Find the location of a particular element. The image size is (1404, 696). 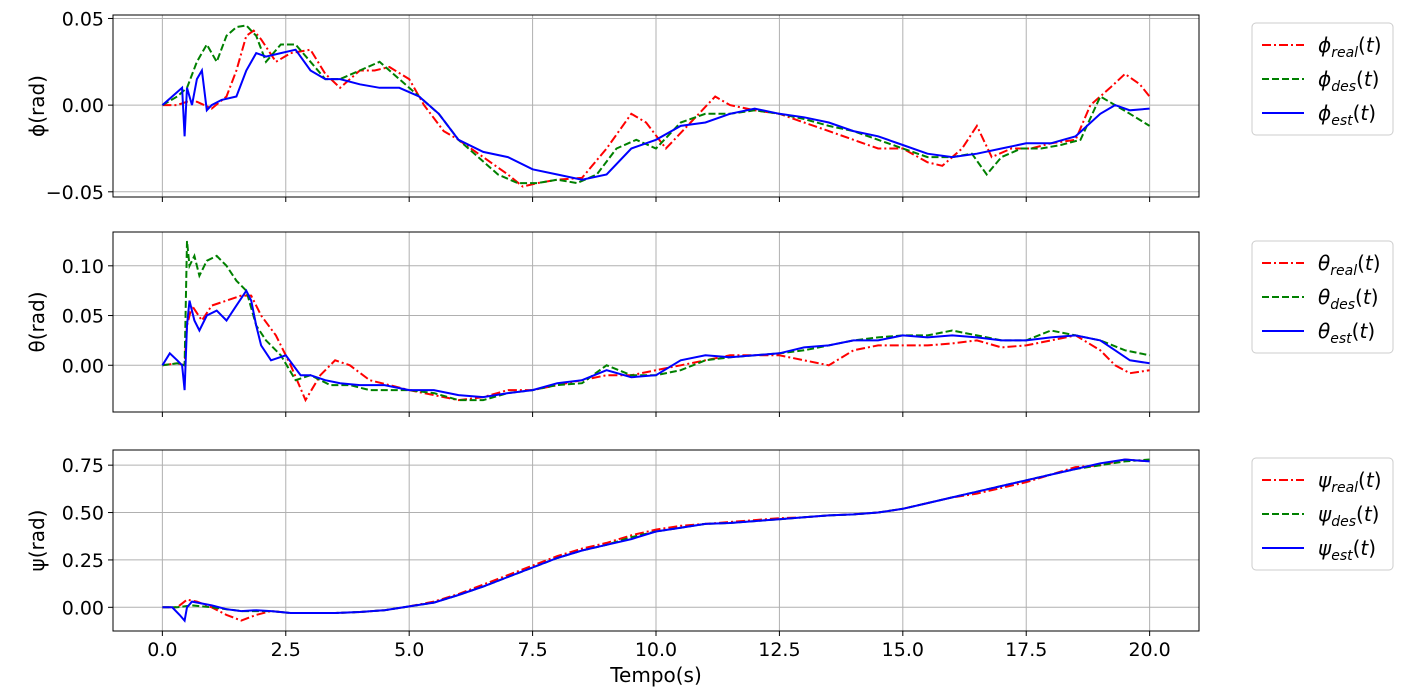

y-tick-label: 0.25 is located at coordinates (83, 561).